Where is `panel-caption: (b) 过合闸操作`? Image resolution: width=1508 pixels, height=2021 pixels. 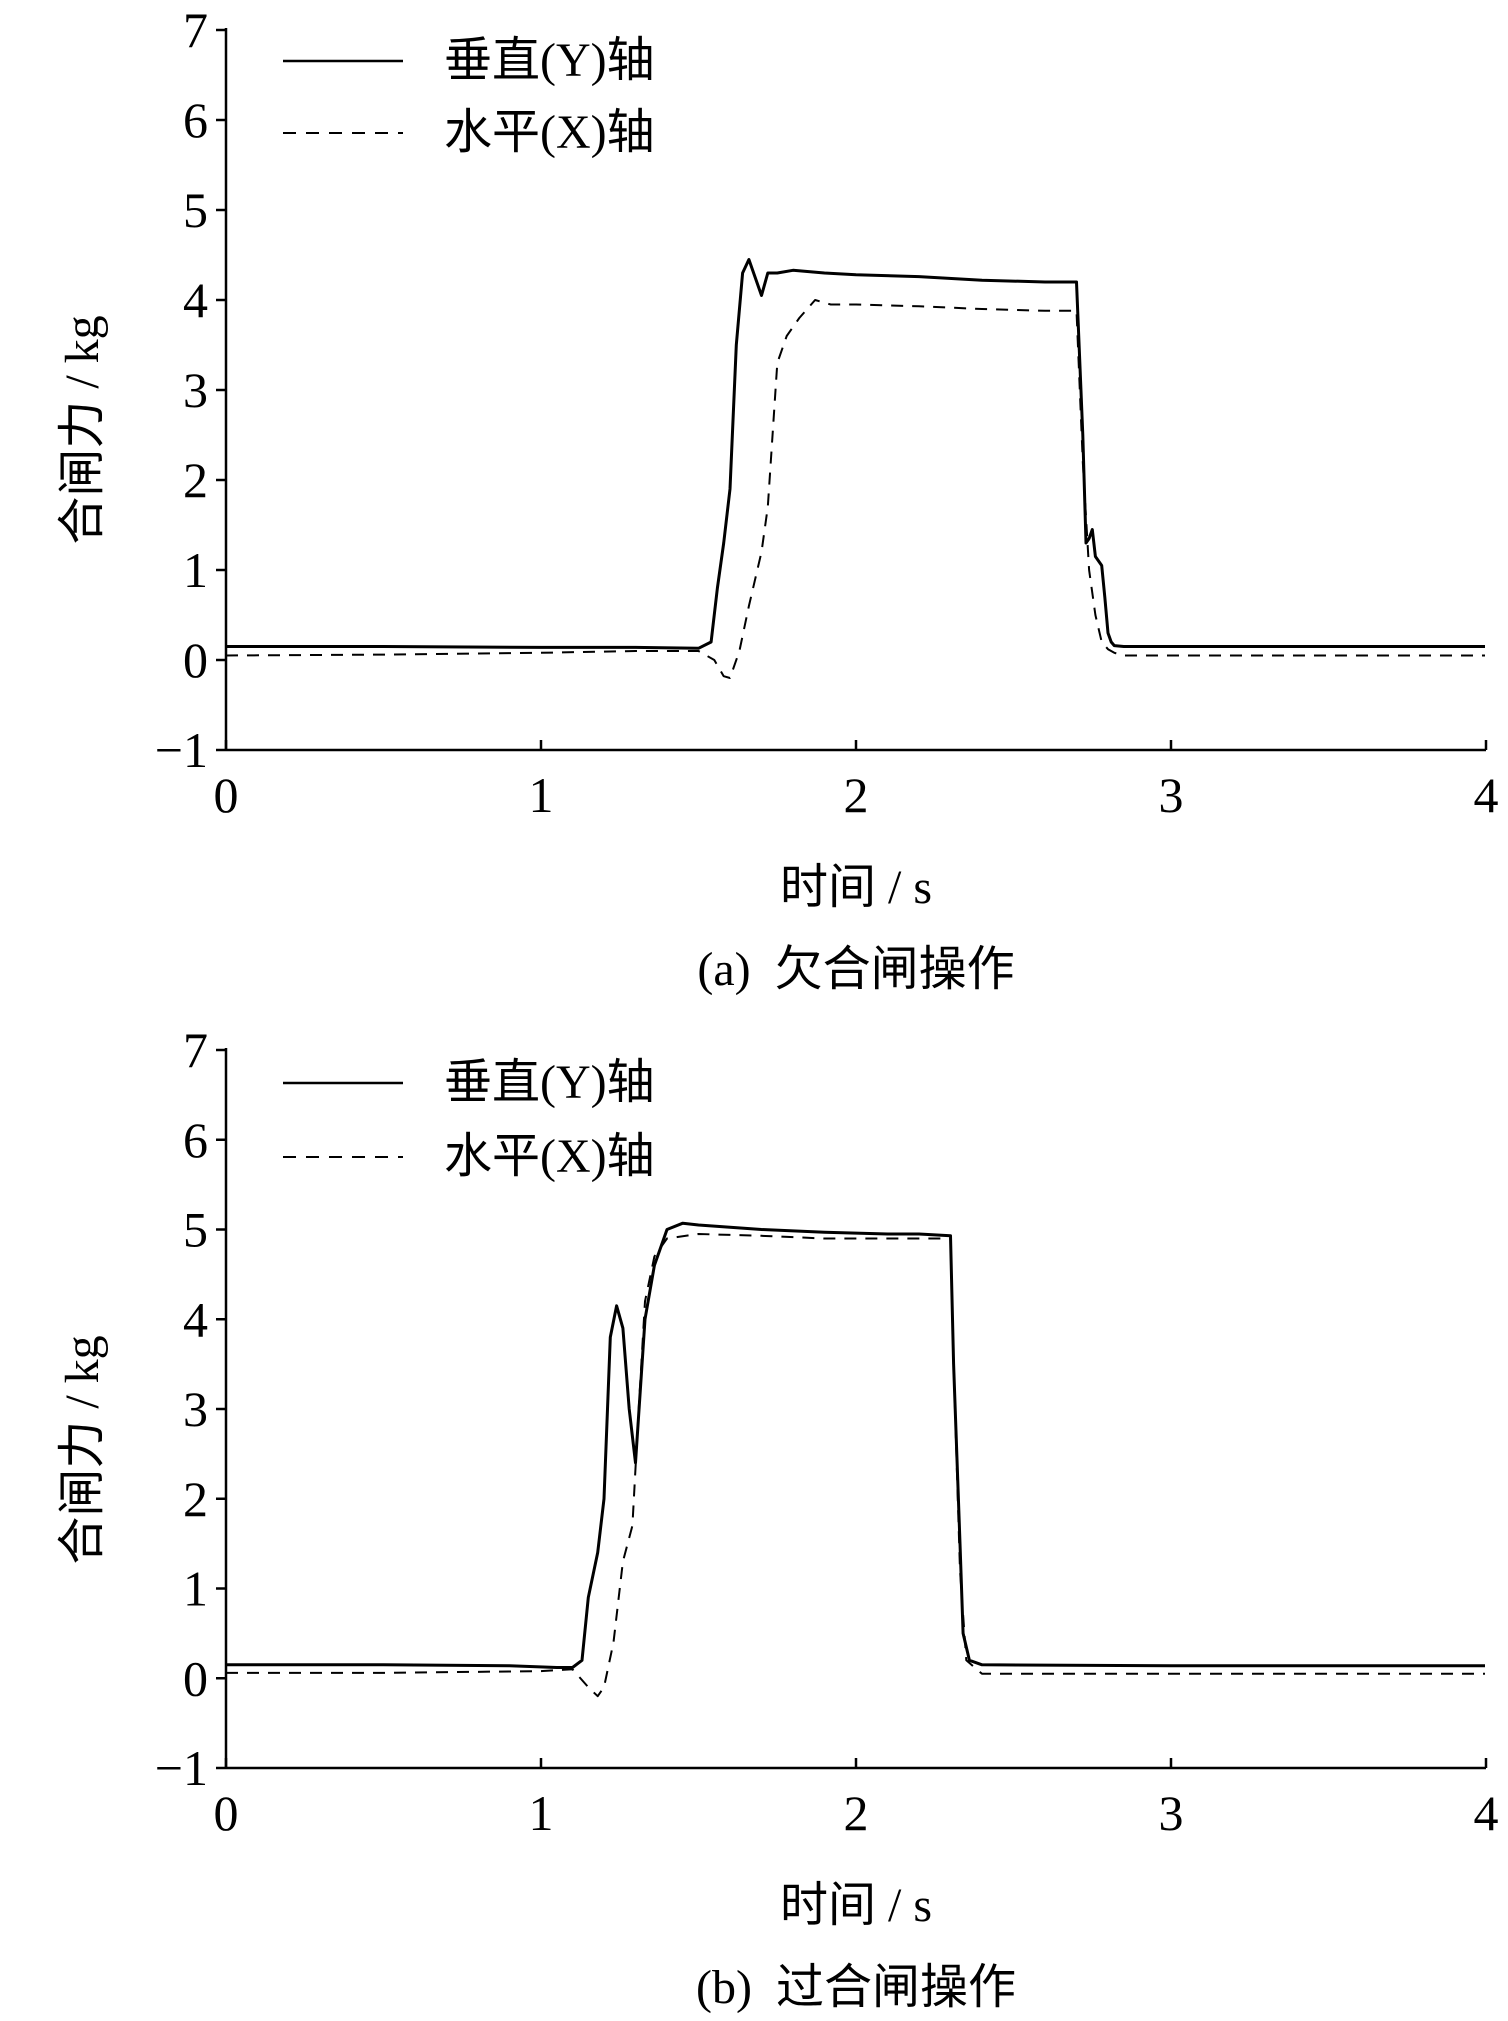 panel-caption: (b) 过合闸操作 is located at coordinates (856, 1987).